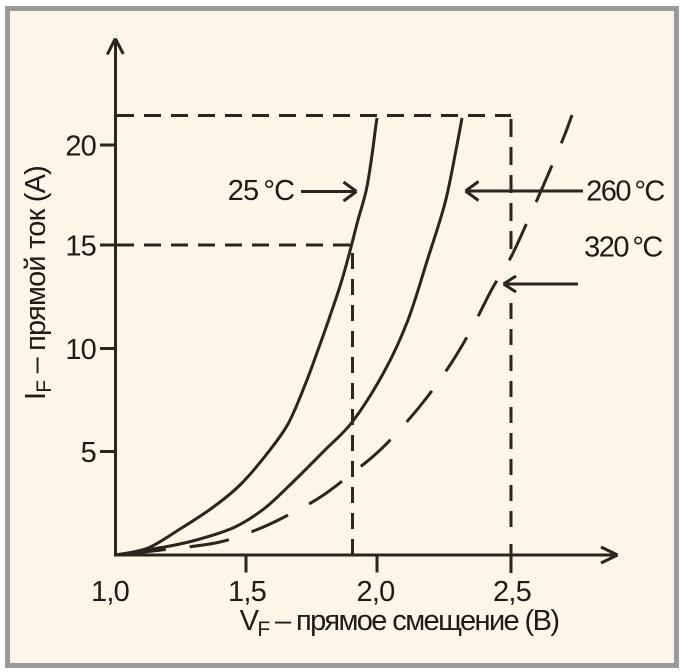 The image size is (684, 672). I want to click on svg-text: 5, so click(88, 453).